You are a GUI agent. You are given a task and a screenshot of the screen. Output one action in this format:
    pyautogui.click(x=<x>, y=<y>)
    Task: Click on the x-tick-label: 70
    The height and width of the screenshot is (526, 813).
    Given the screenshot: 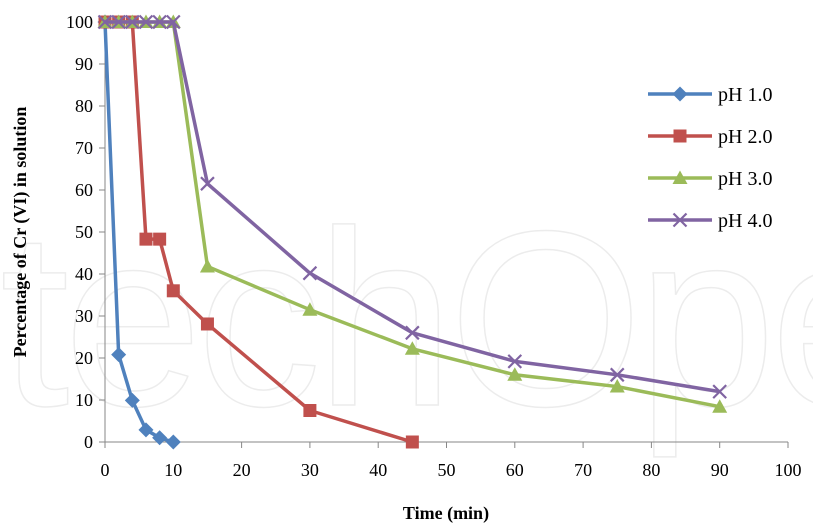 What is the action you would take?
    pyautogui.click(x=583, y=470)
    